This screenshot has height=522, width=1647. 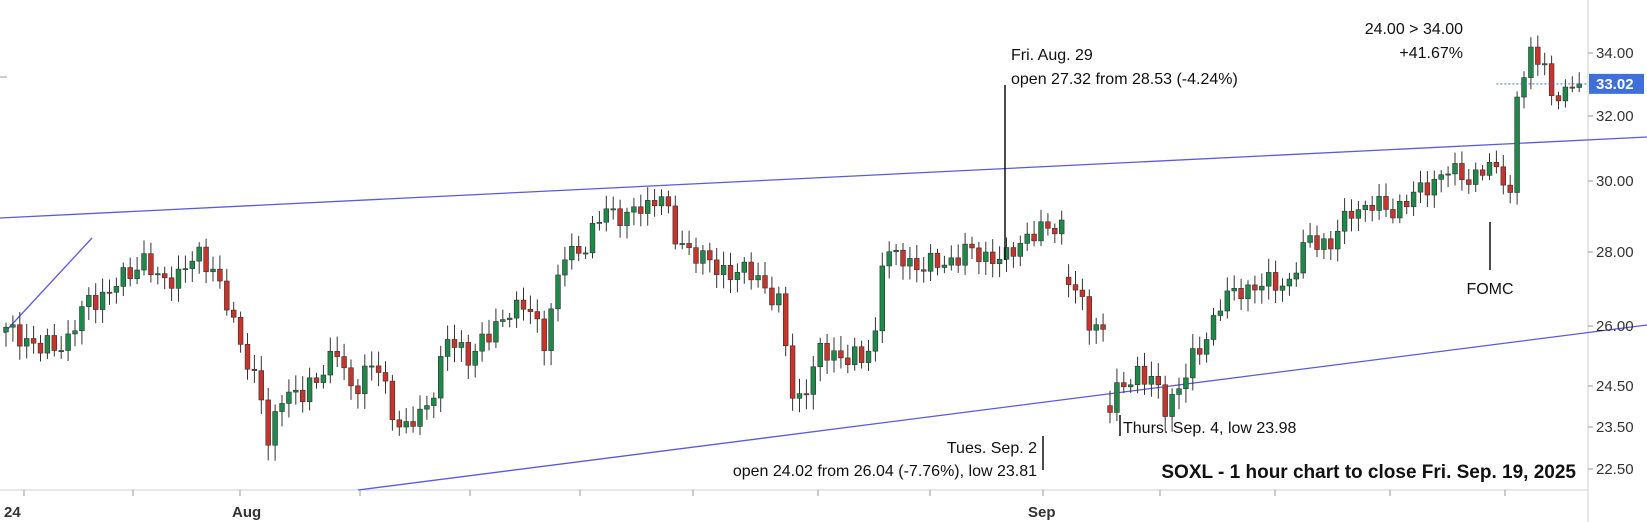 What do you see at coordinates (992, 448) in the screenshot?
I see `sep2-title: Tues. Sep. 2` at bounding box center [992, 448].